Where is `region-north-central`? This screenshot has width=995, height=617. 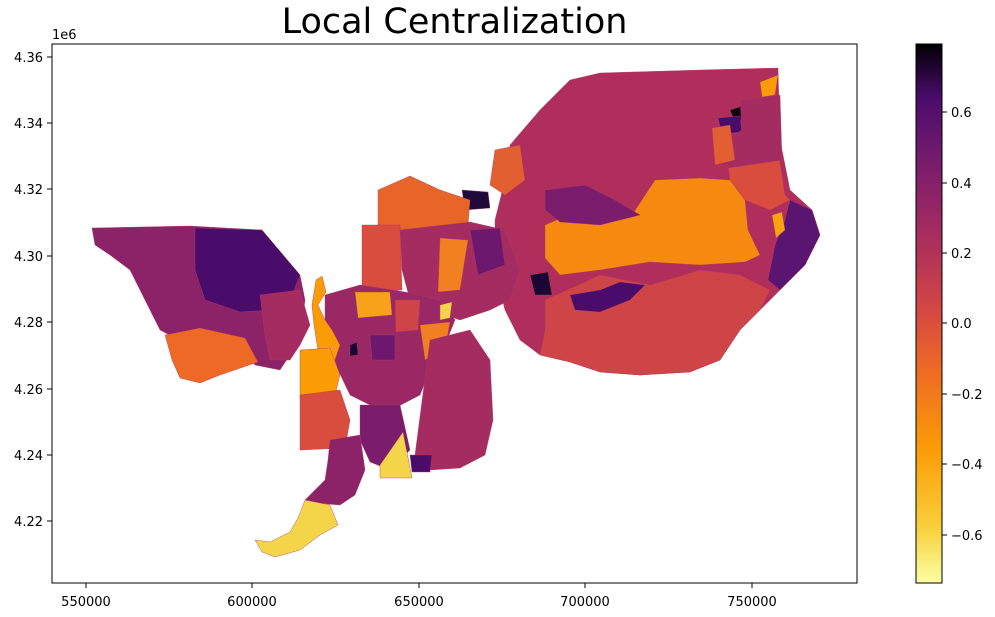
region-north-central is located at coordinates (507, 170).